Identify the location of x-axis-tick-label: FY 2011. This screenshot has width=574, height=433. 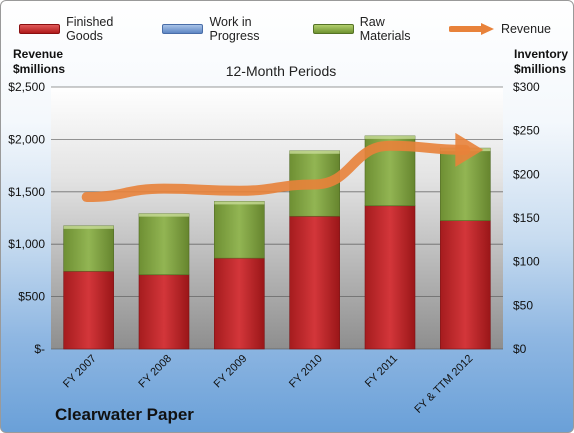
(381, 371).